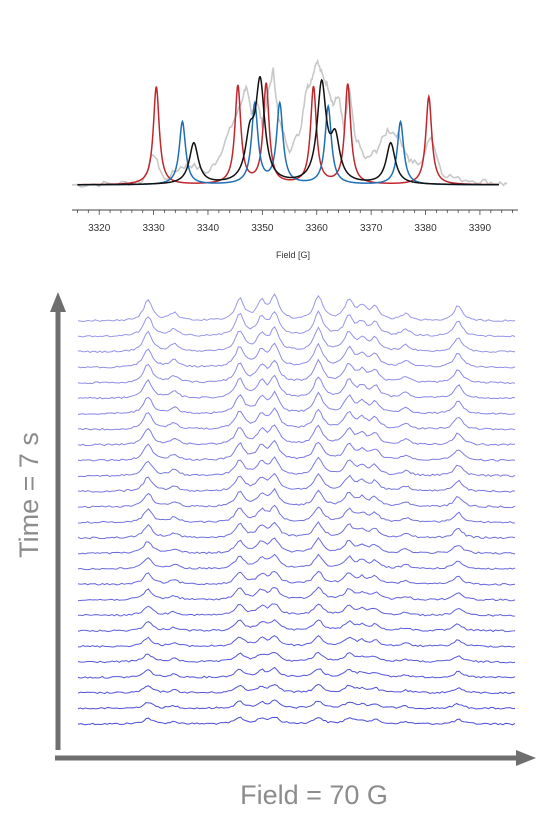  I want to click on x-tick-label: 3360, so click(317, 228).